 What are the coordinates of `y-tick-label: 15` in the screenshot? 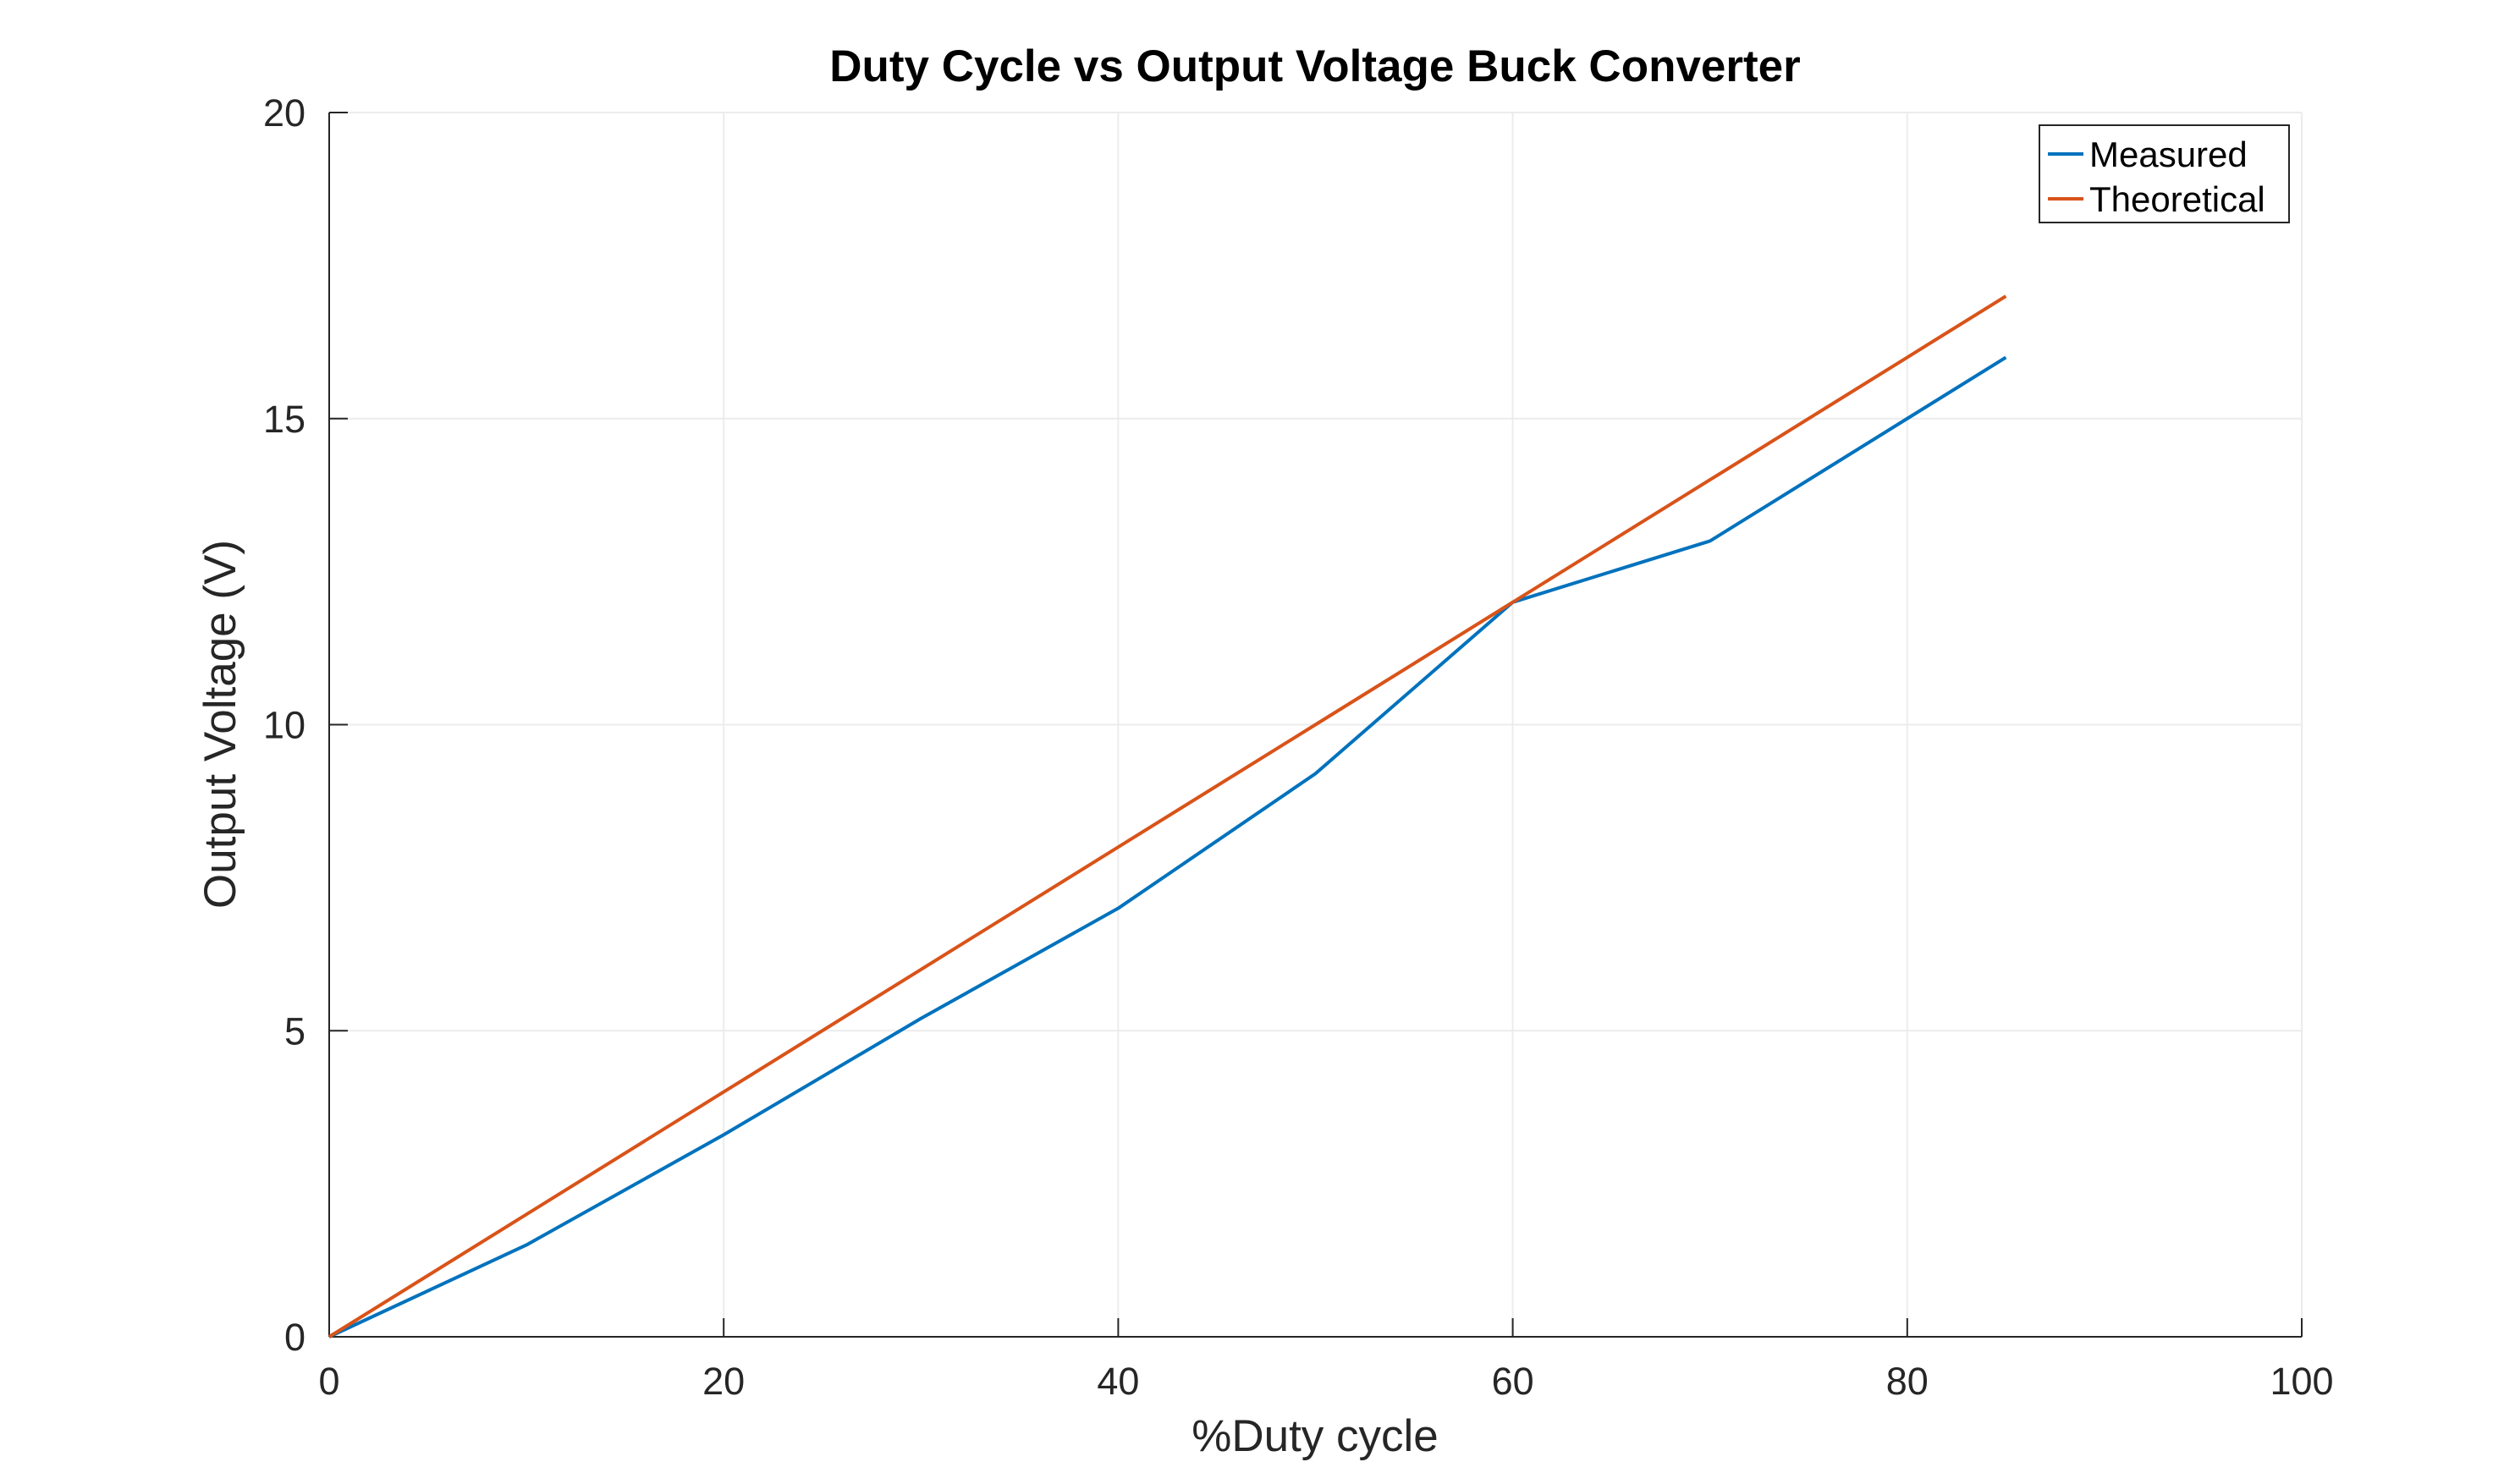 It's located at (284, 419).